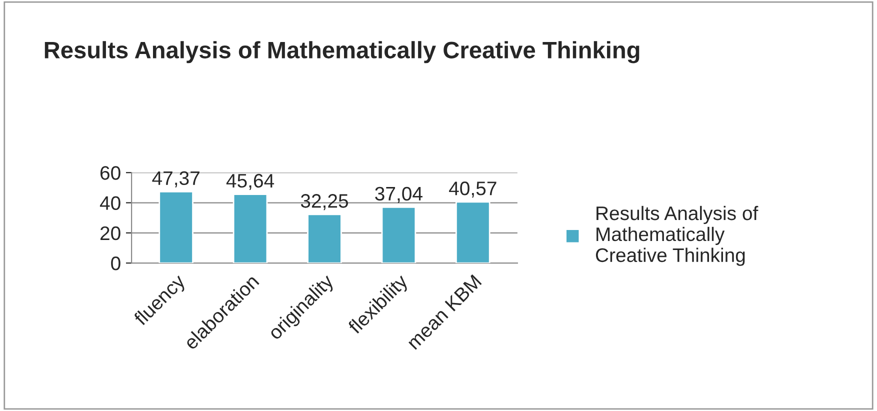 This screenshot has width=877, height=411. Describe the element at coordinates (324, 202) in the screenshot. I see `text: 32,25` at that location.